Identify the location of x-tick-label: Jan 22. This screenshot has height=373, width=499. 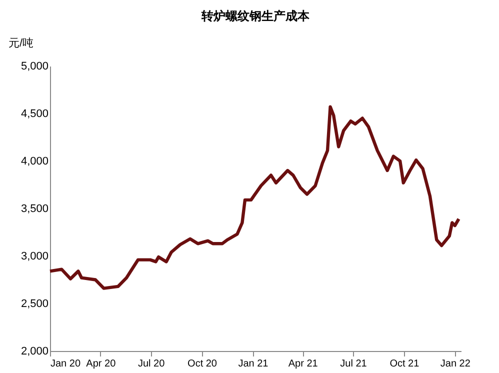
(455, 364).